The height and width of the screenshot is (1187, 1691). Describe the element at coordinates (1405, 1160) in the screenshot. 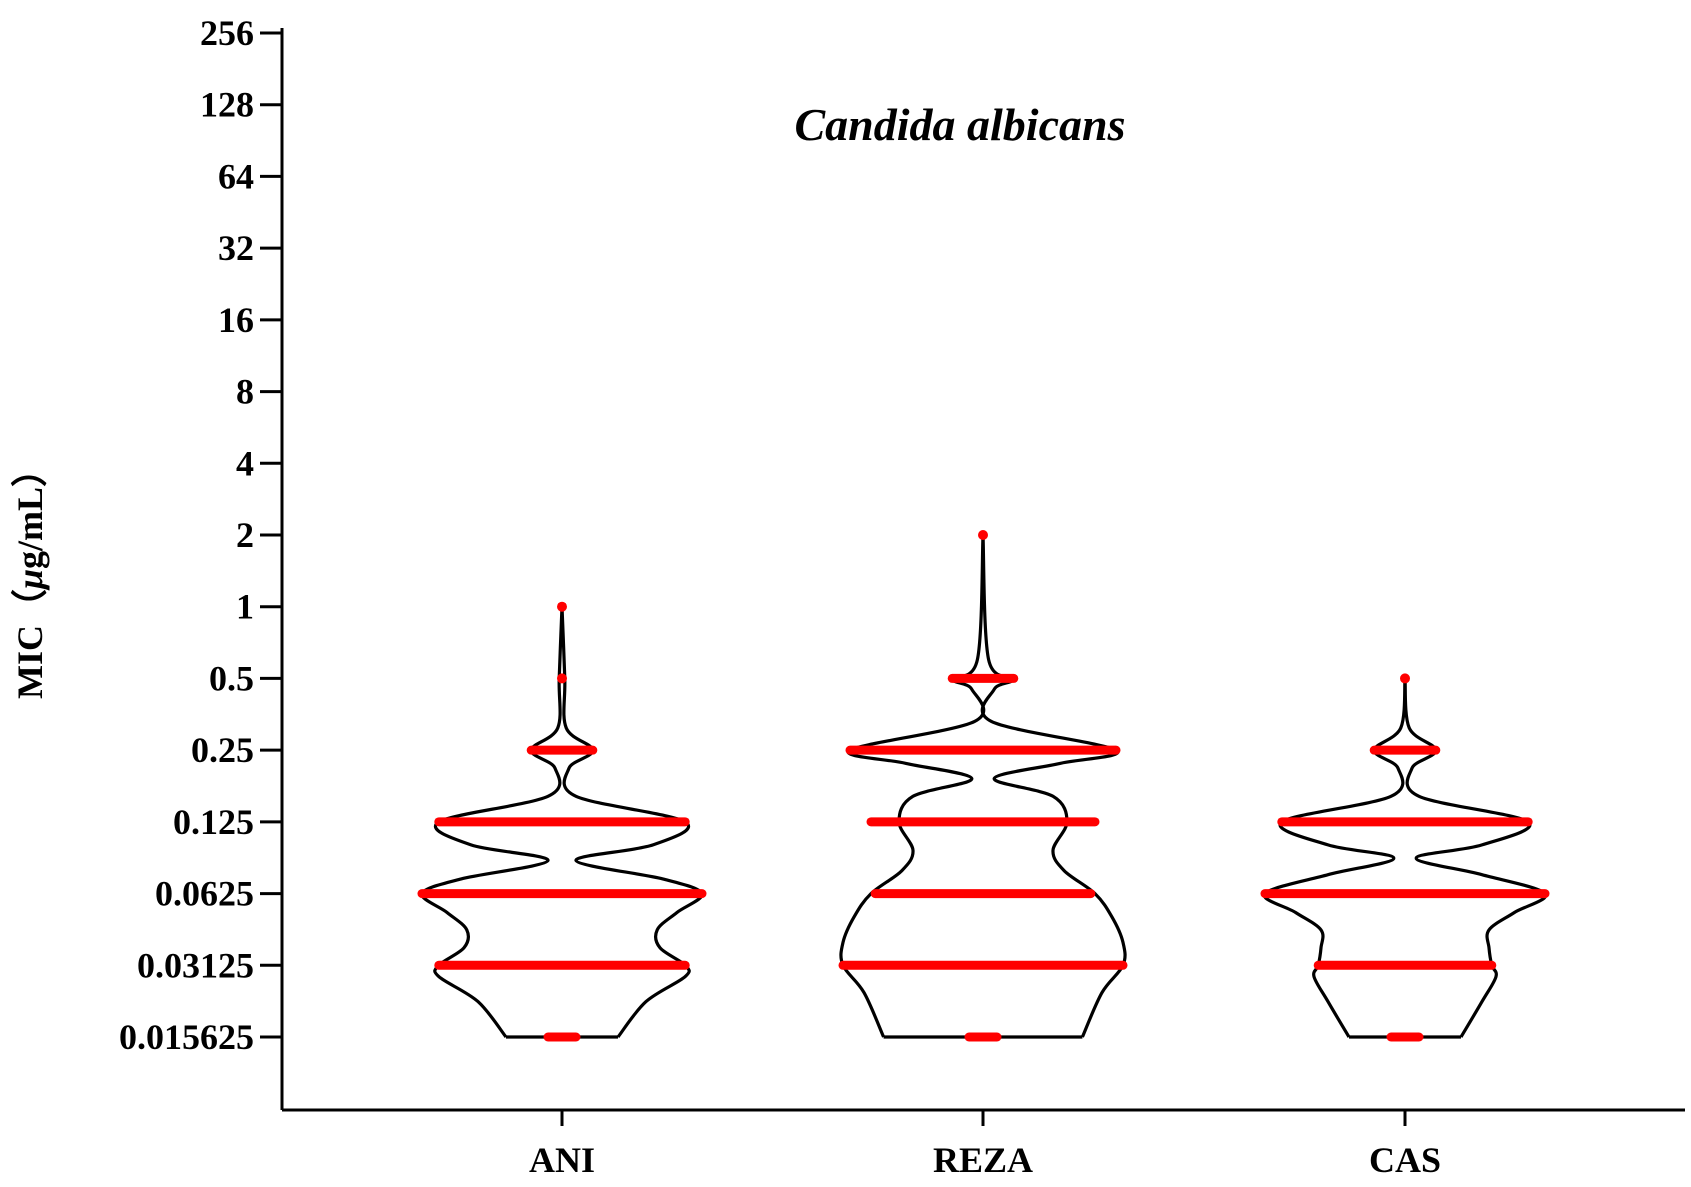

I see `x-category-label: CAS` at that location.